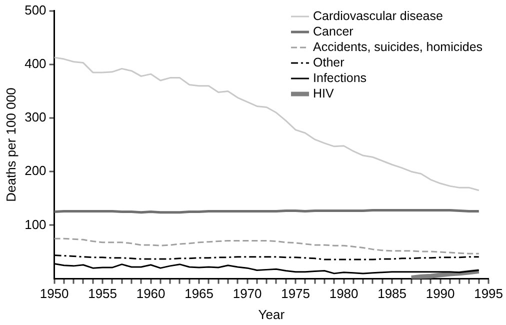 The height and width of the screenshot is (325, 506). Describe the element at coordinates (35, 63) in the screenshot. I see `y-tick-label: 400` at that location.